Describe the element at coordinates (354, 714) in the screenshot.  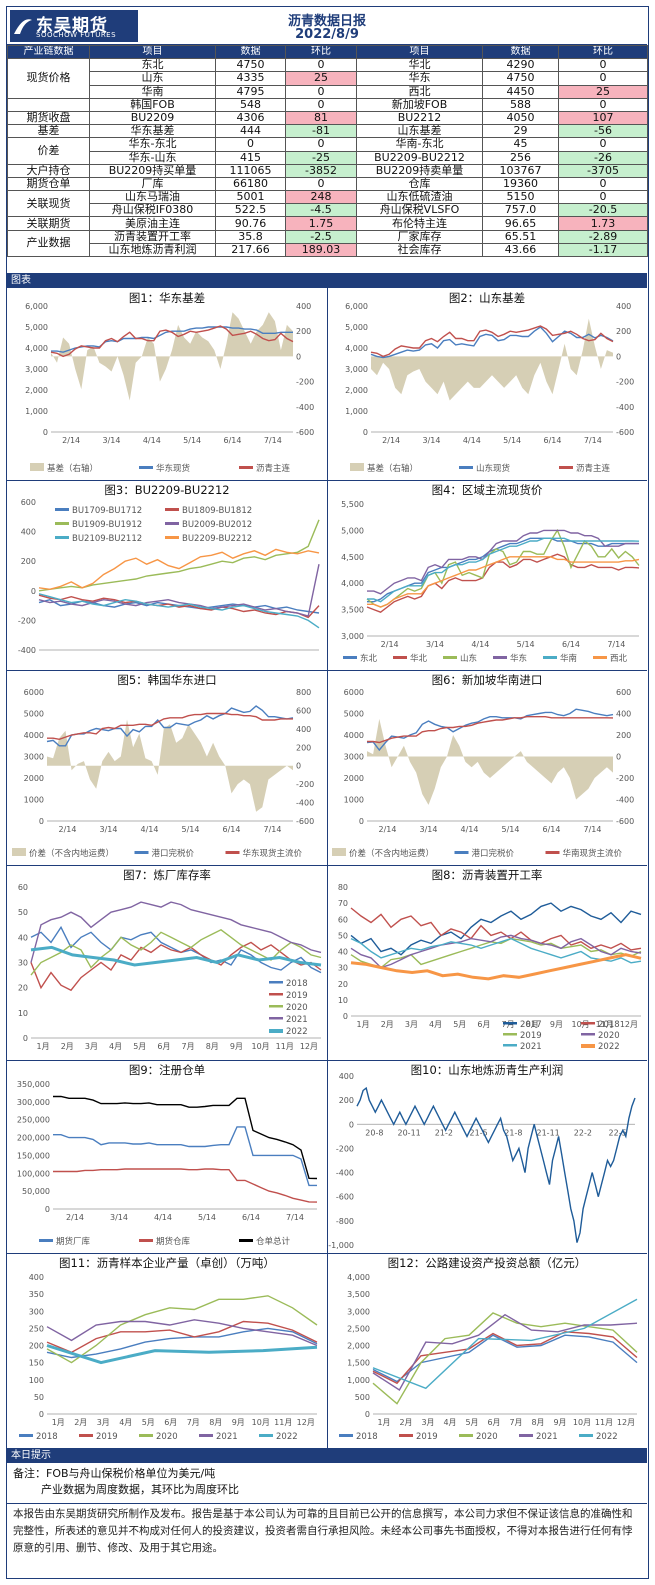
I see `y-tick-label: 5000` at that location.